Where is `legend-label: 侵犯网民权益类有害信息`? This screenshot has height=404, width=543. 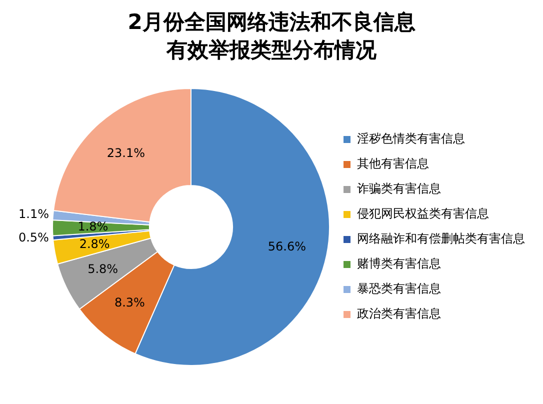
legend-label: 侵犯网民权益类有害信息 is located at coordinates (423, 213).